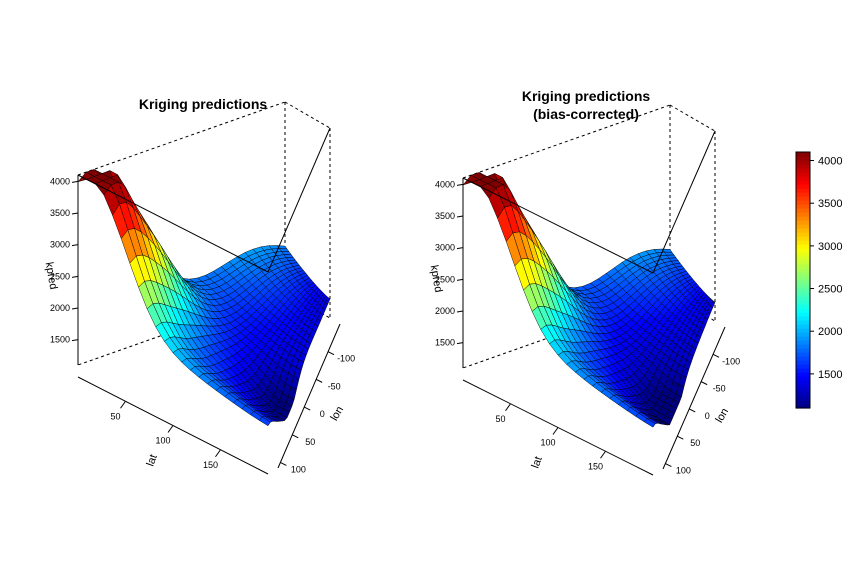 The height and width of the screenshot is (576, 864). What do you see at coordinates (152, 460) in the screenshot?
I see `x-axis-label: lat` at bounding box center [152, 460].